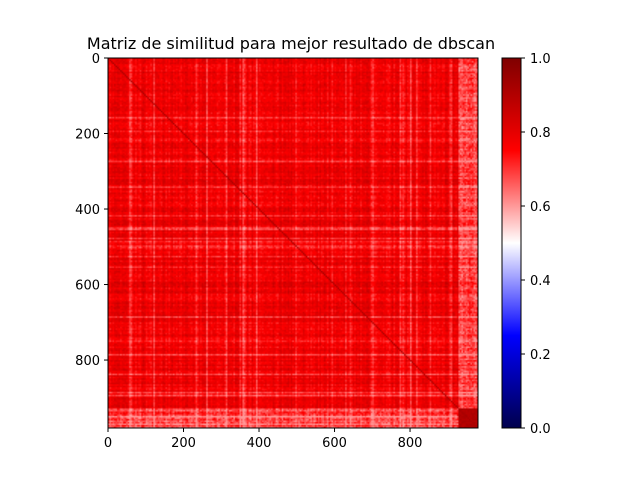  Describe the element at coordinates (540, 281) in the screenshot. I see `colorbar-tick-label: 0.4` at that location.